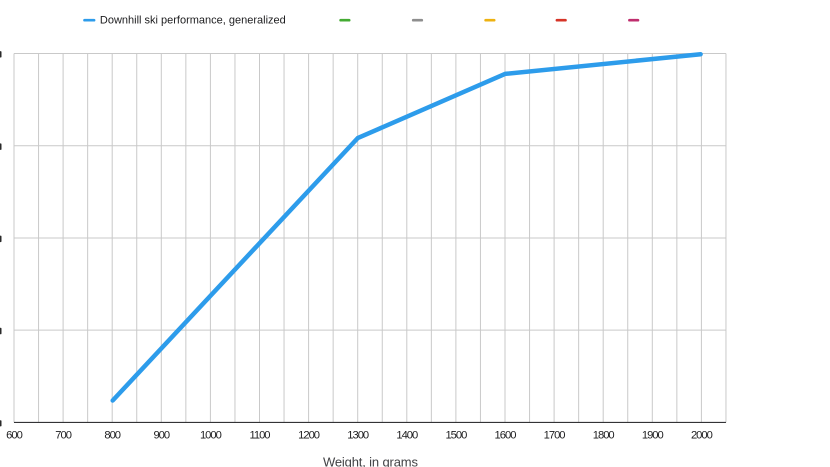 This screenshot has height=467, width=830. I want to click on svg-text: 1700, so click(555, 435).